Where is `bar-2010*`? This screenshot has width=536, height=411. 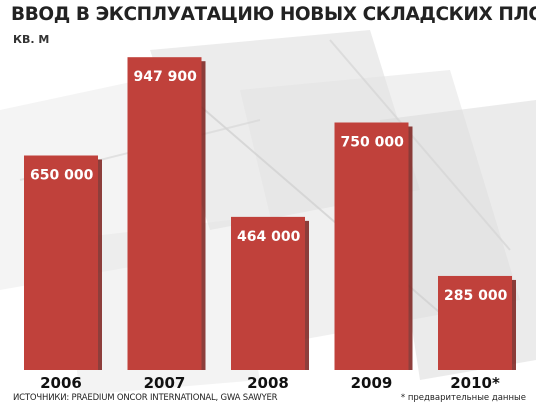 bar-2010* is located at coordinates (475, 322).